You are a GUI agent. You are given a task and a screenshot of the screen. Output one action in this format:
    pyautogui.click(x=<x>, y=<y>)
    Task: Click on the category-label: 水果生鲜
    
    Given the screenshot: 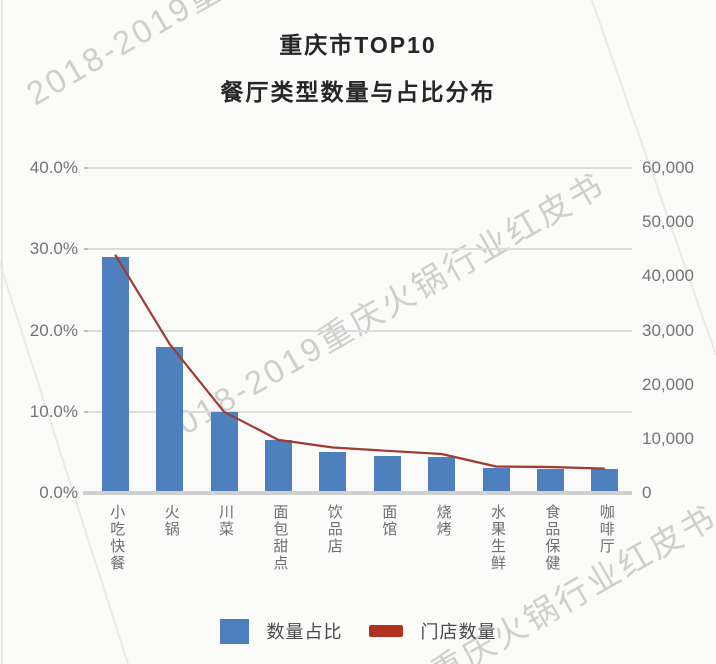 What is the action you would take?
    pyautogui.click(x=497, y=538)
    